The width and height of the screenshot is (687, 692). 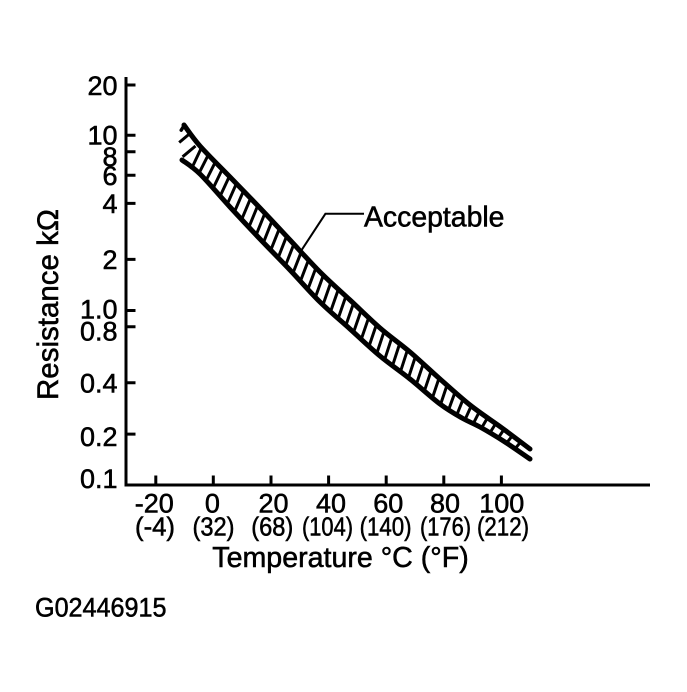 What do you see at coordinates (48, 304) in the screenshot?
I see `svg-text: Resistance kΩ` at bounding box center [48, 304].